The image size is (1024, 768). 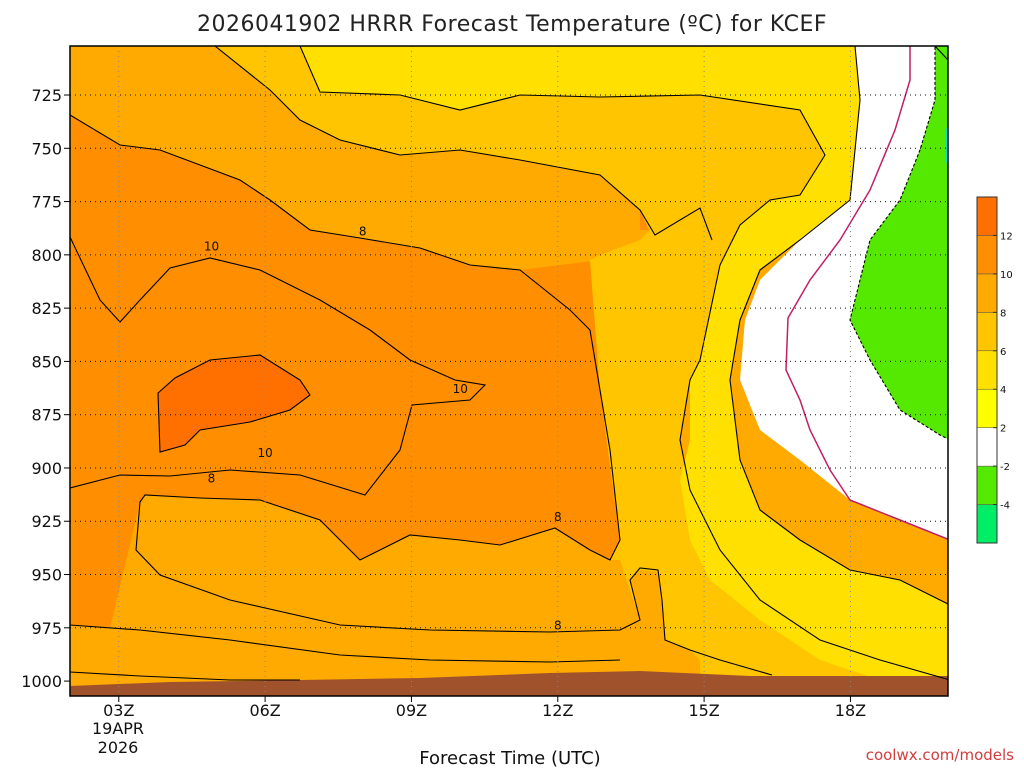 I want to click on colorbar-tick-label: 8, so click(x=1003, y=313).